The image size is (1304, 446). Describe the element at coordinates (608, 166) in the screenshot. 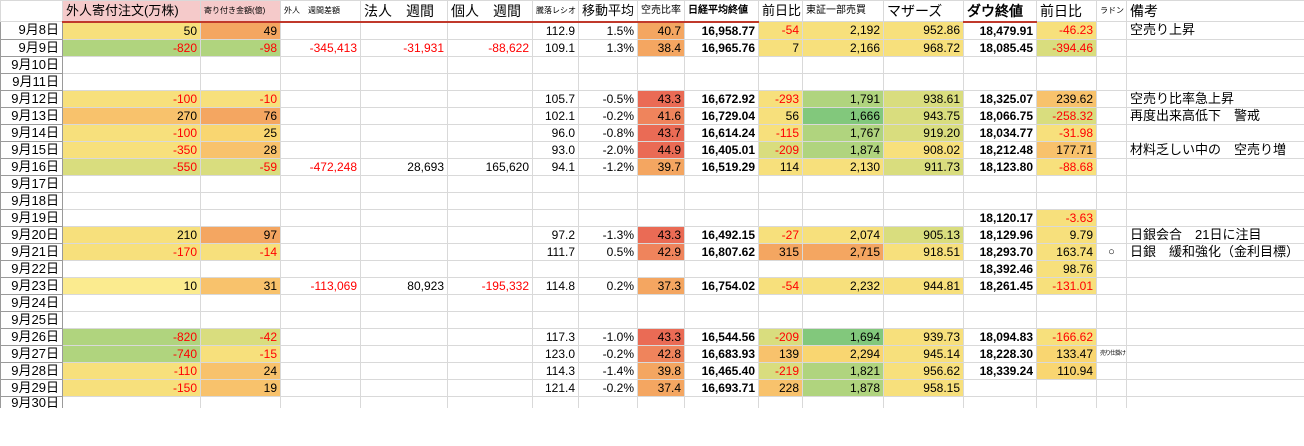

I see `cell-h: -1.2%` at that location.